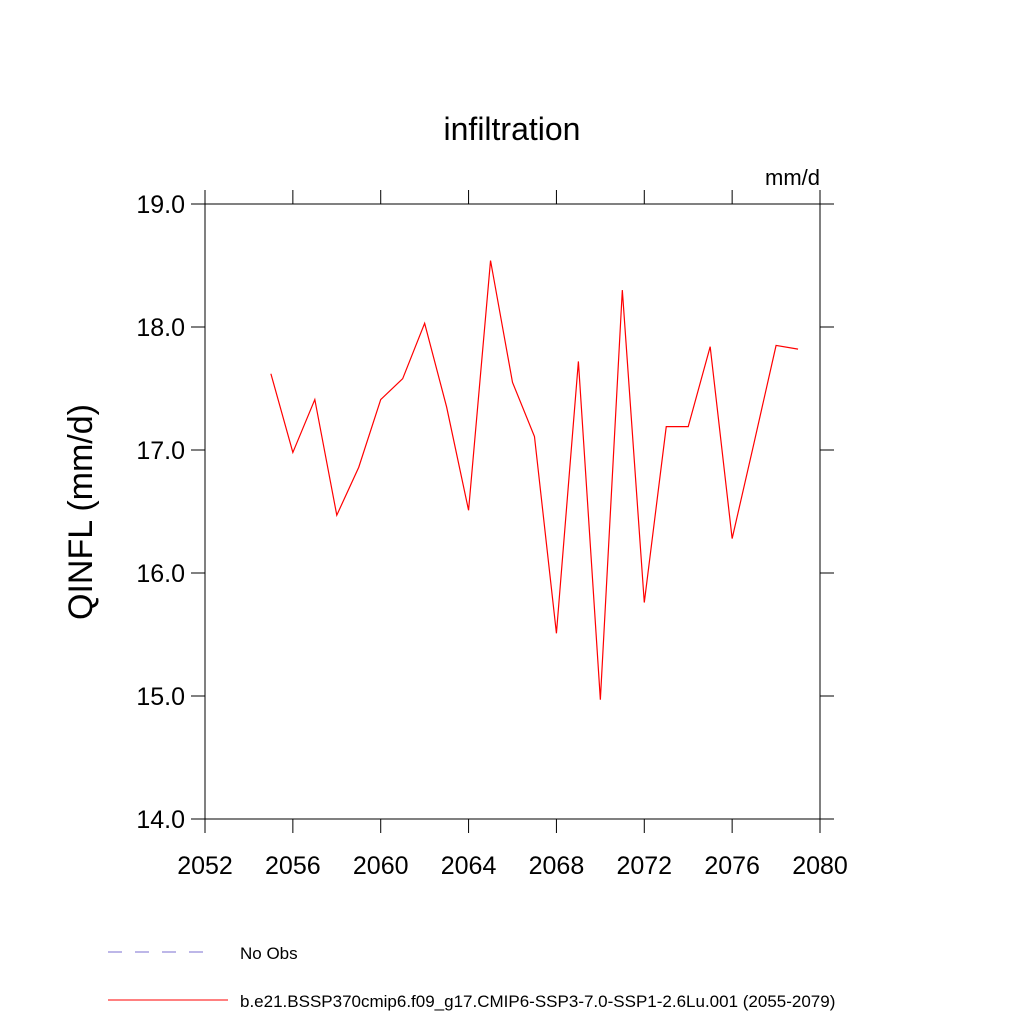 The height and width of the screenshot is (1029, 1024). I want to click on y-tick-label: 15.0, so click(160, 697).